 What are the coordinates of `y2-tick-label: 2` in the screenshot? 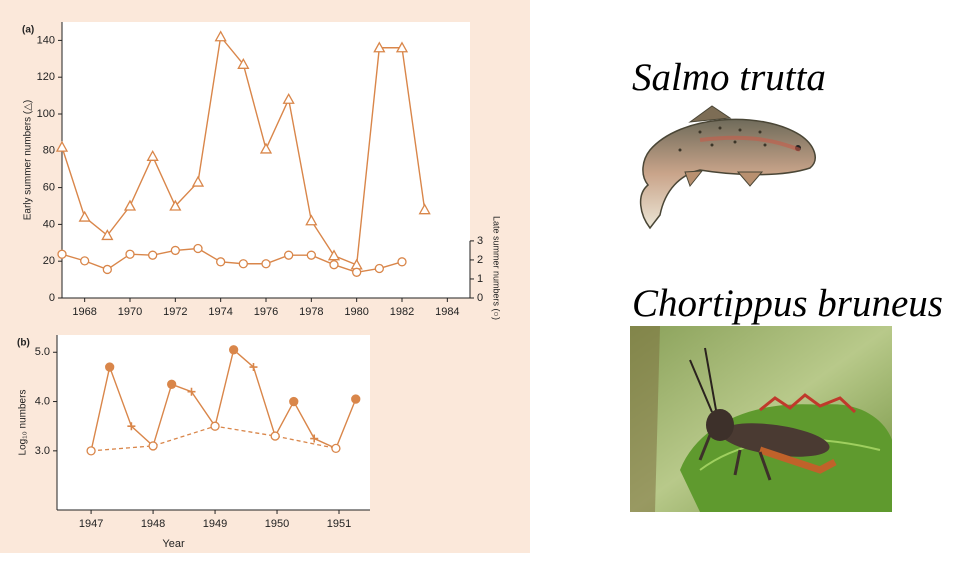 It's located at (480, 260).